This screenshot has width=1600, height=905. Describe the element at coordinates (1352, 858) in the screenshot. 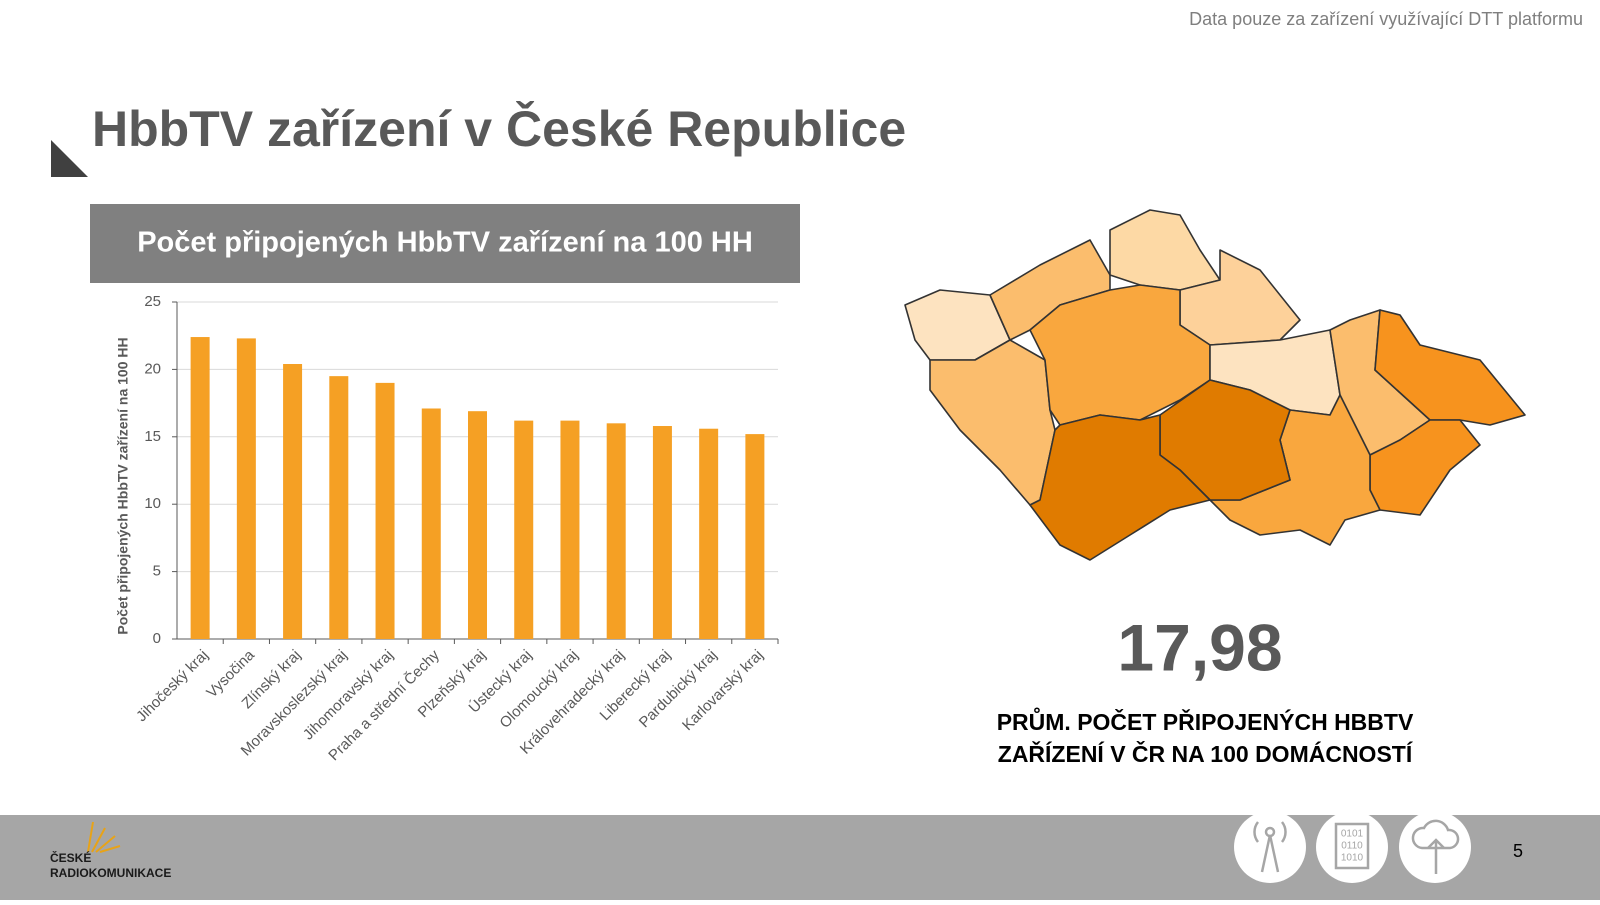

I see `icon-text: 1010` at that location.